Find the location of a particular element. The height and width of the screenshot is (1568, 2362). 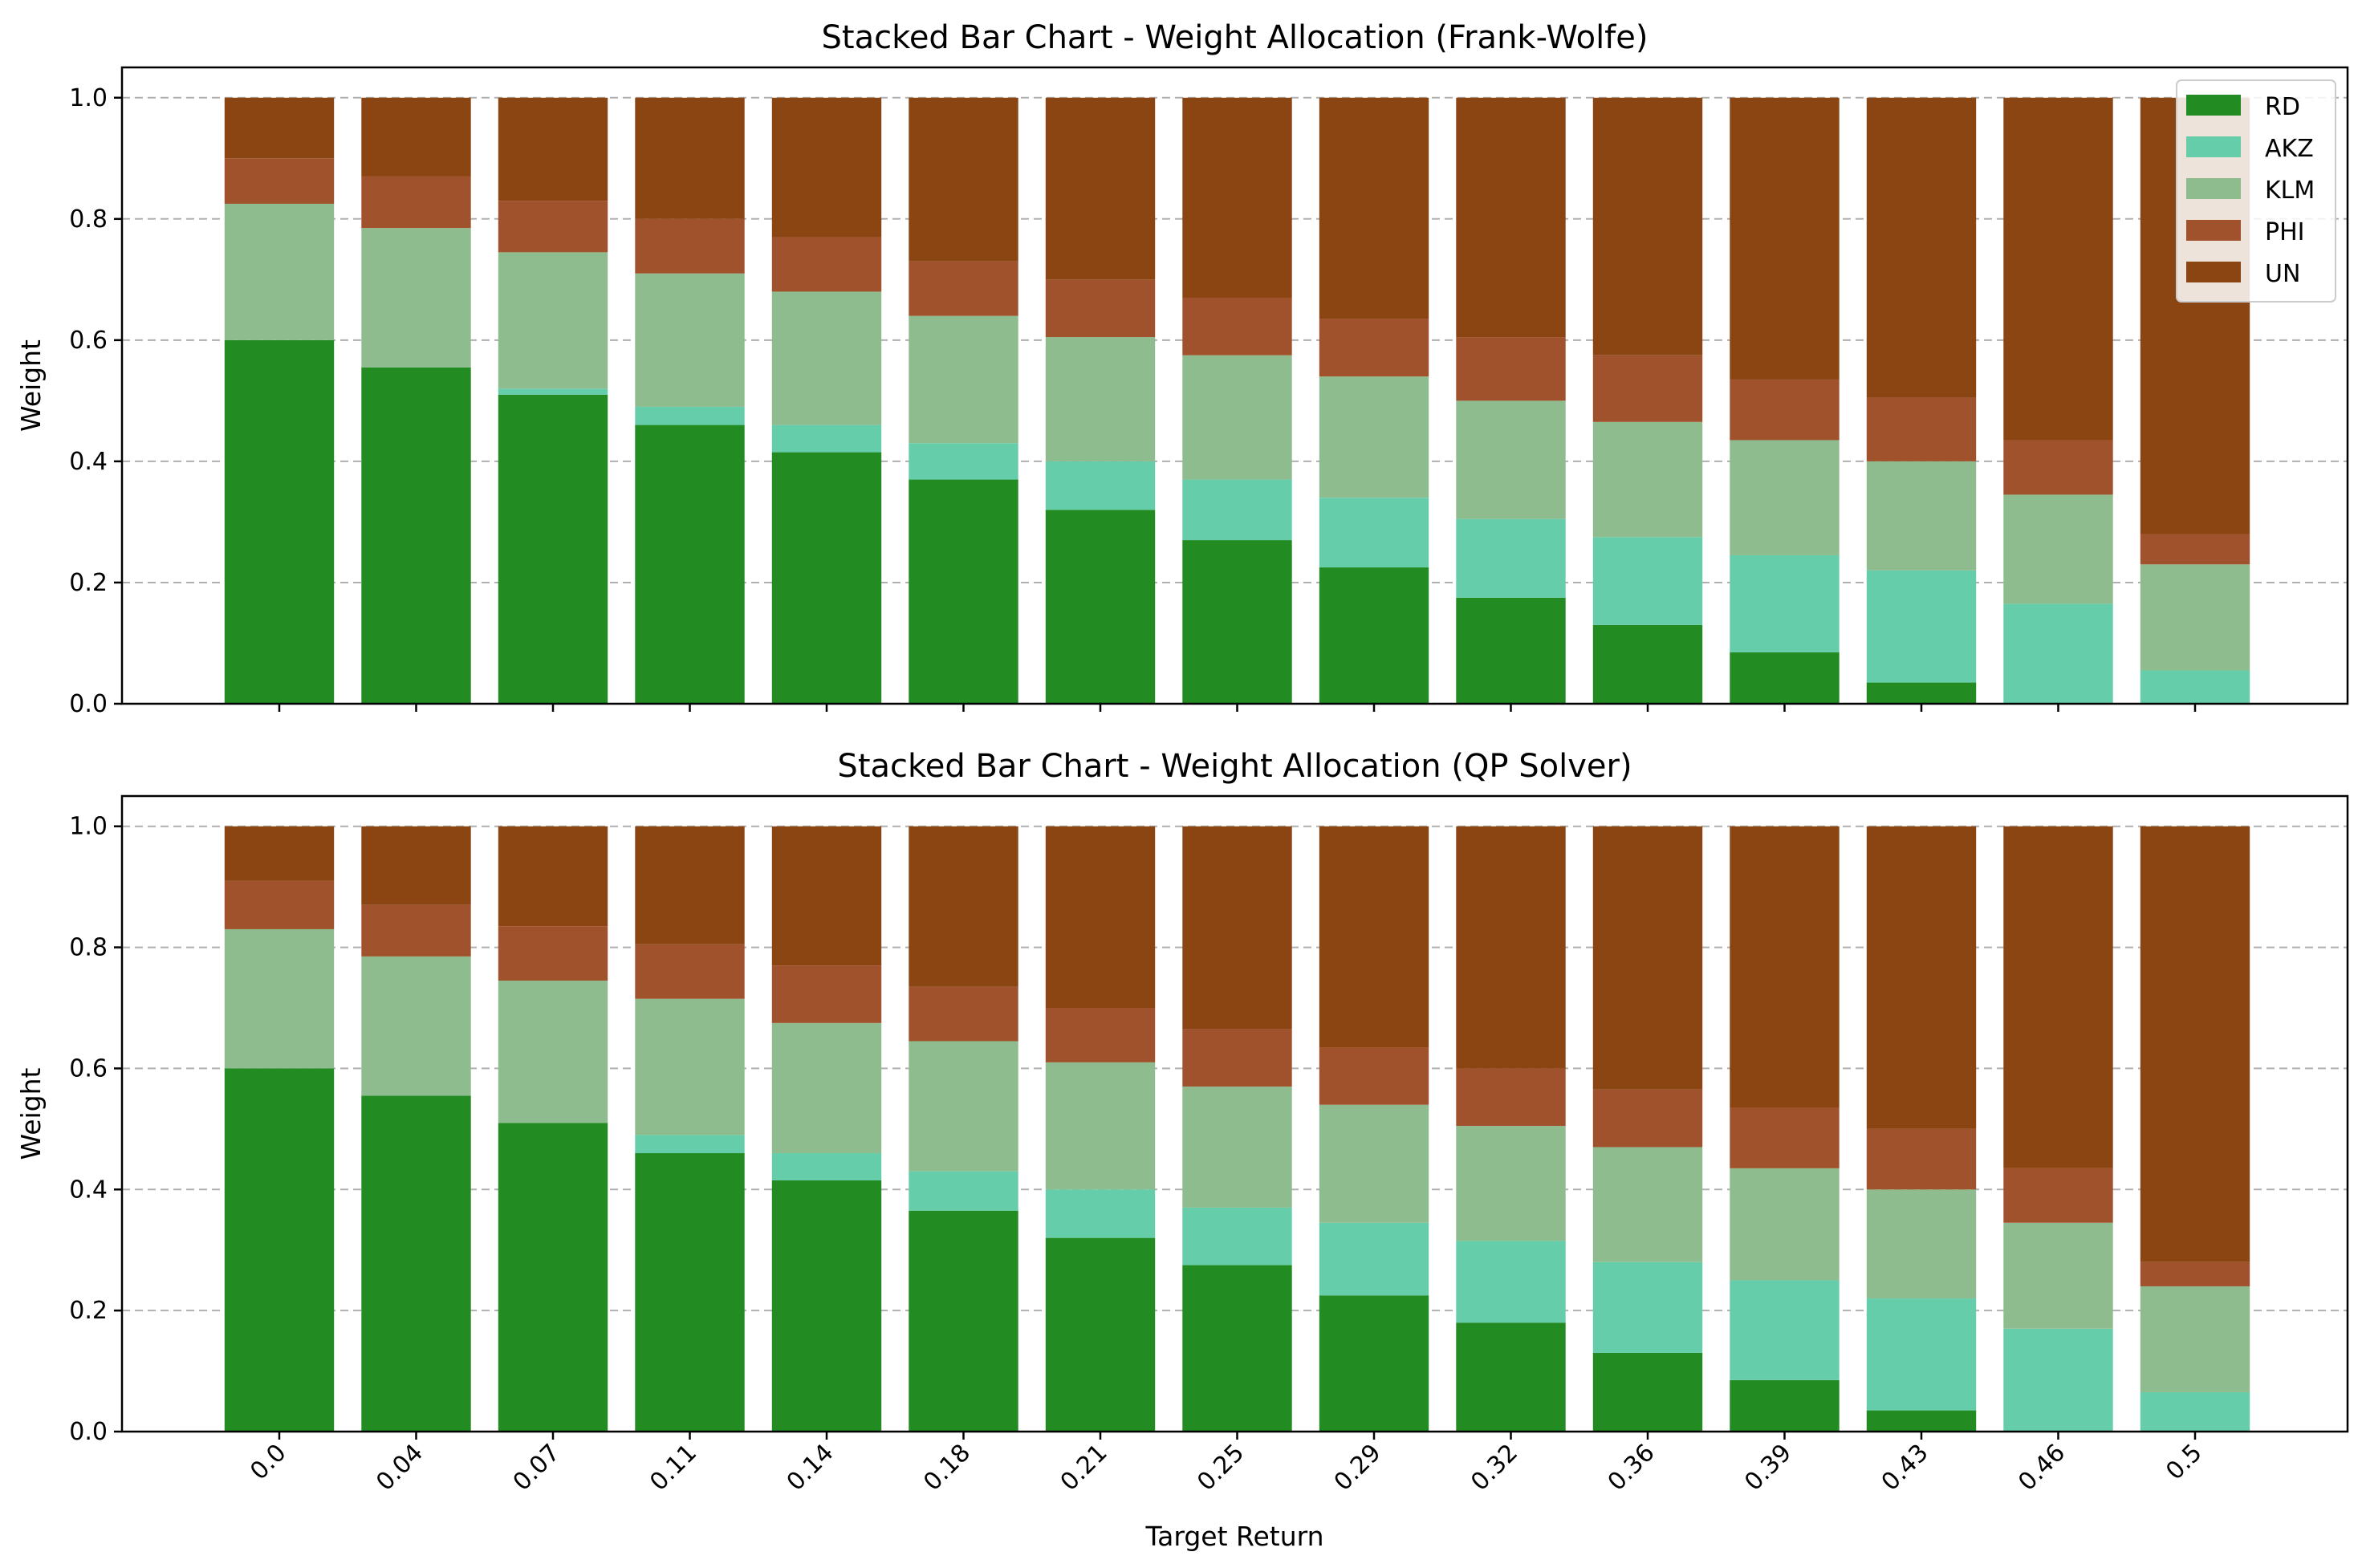

legend-box is located at coordinates (2256, 191).